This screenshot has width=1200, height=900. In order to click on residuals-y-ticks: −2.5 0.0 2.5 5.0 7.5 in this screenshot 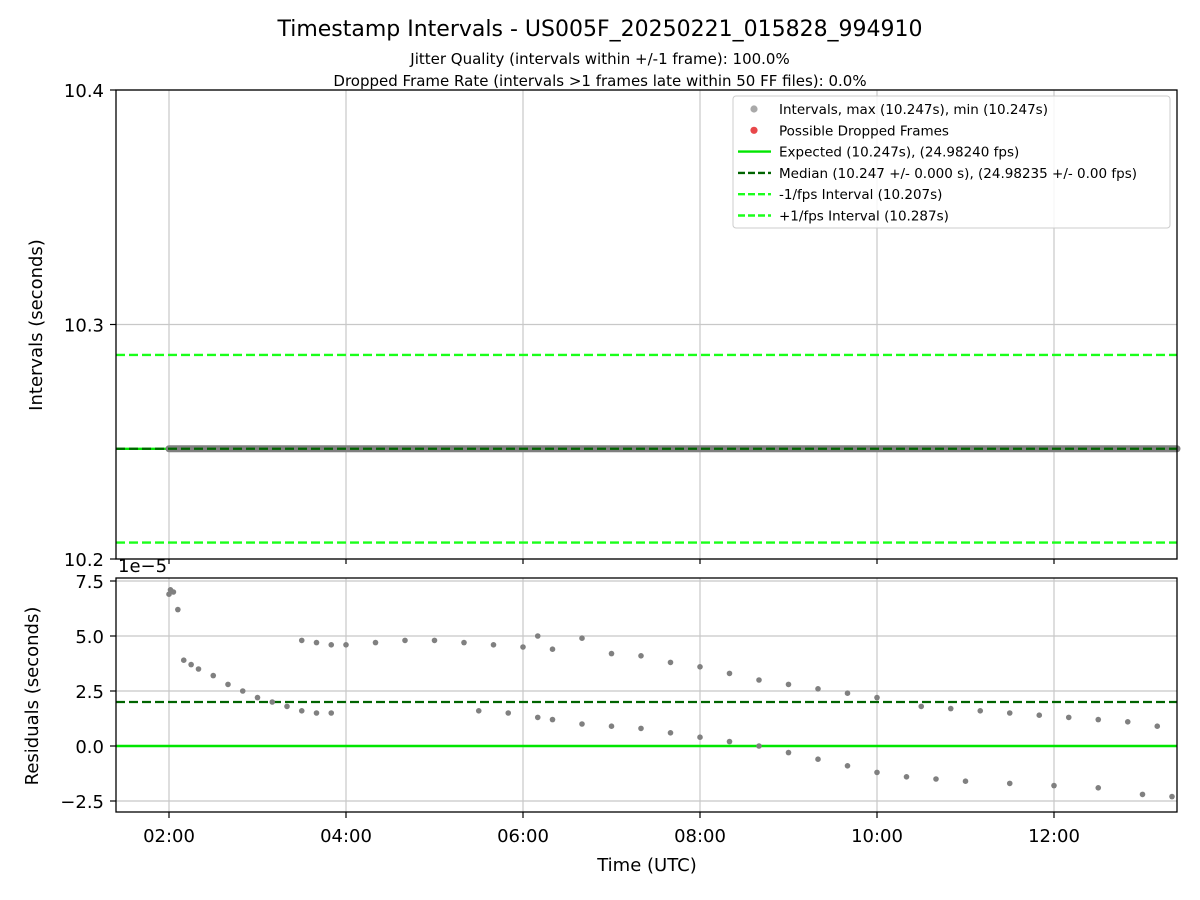, I will do `click(88, 692)`.